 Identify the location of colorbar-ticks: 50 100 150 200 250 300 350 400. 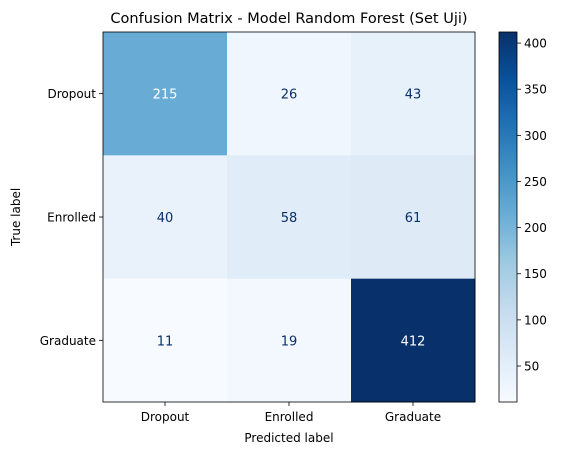
(532, 205).